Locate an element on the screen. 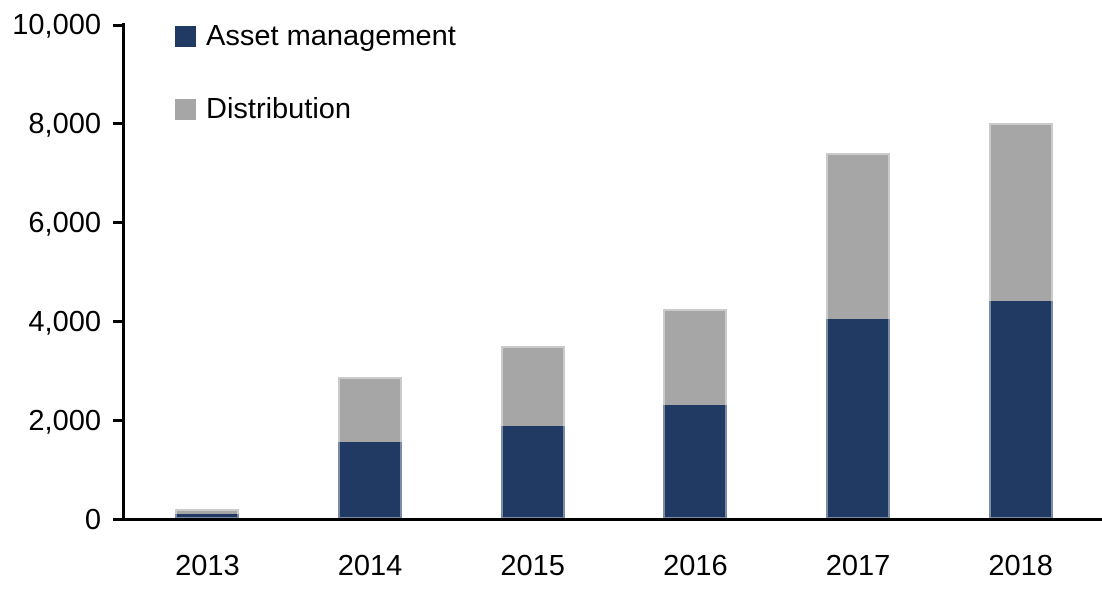  x-tick-label-2014: 2014 is located at coordinates (370, 566).